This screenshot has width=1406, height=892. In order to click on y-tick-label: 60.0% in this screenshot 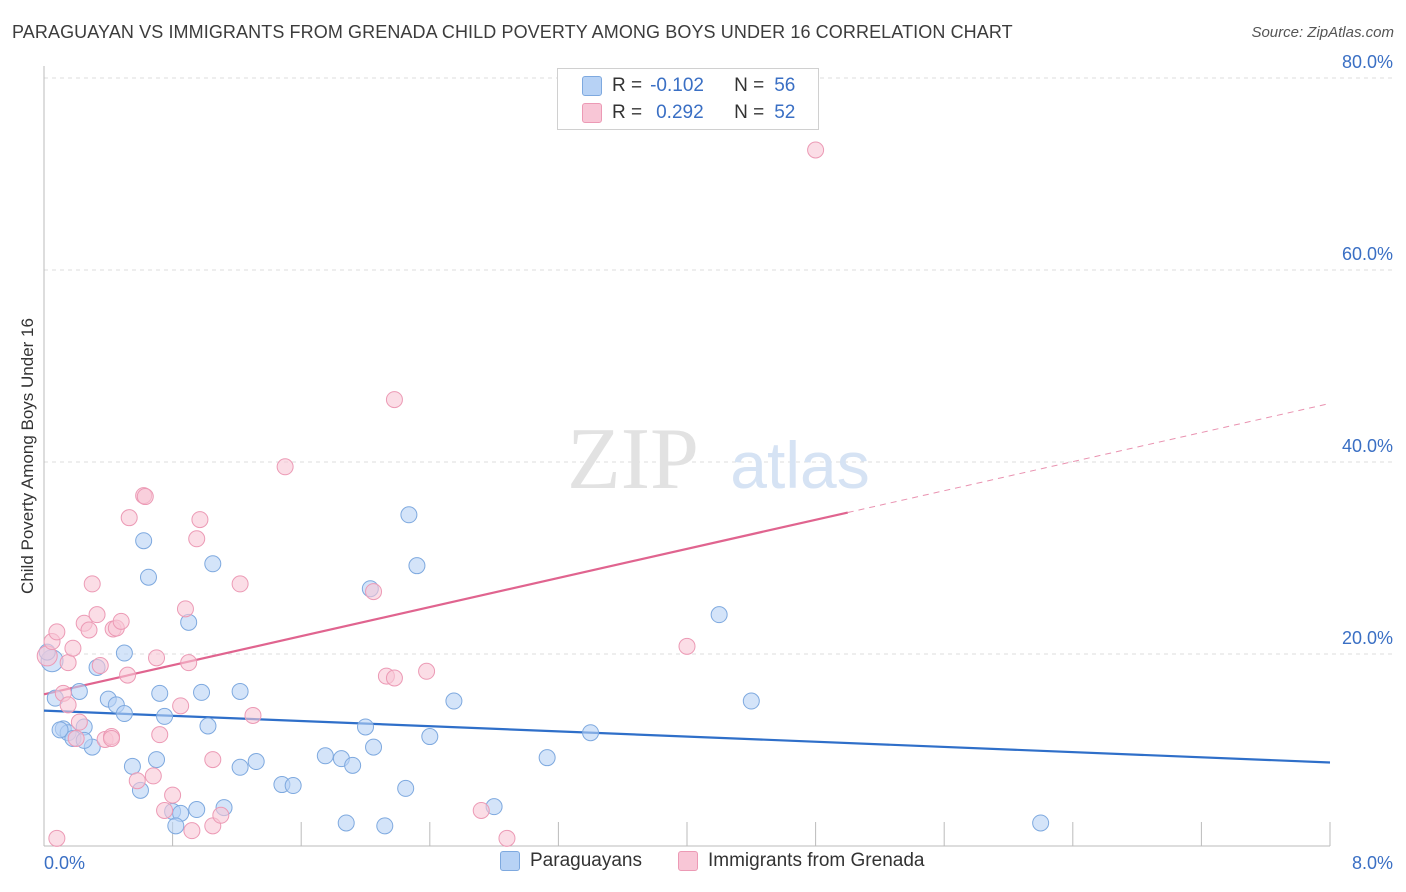, I will do `click(1367, 254)`.